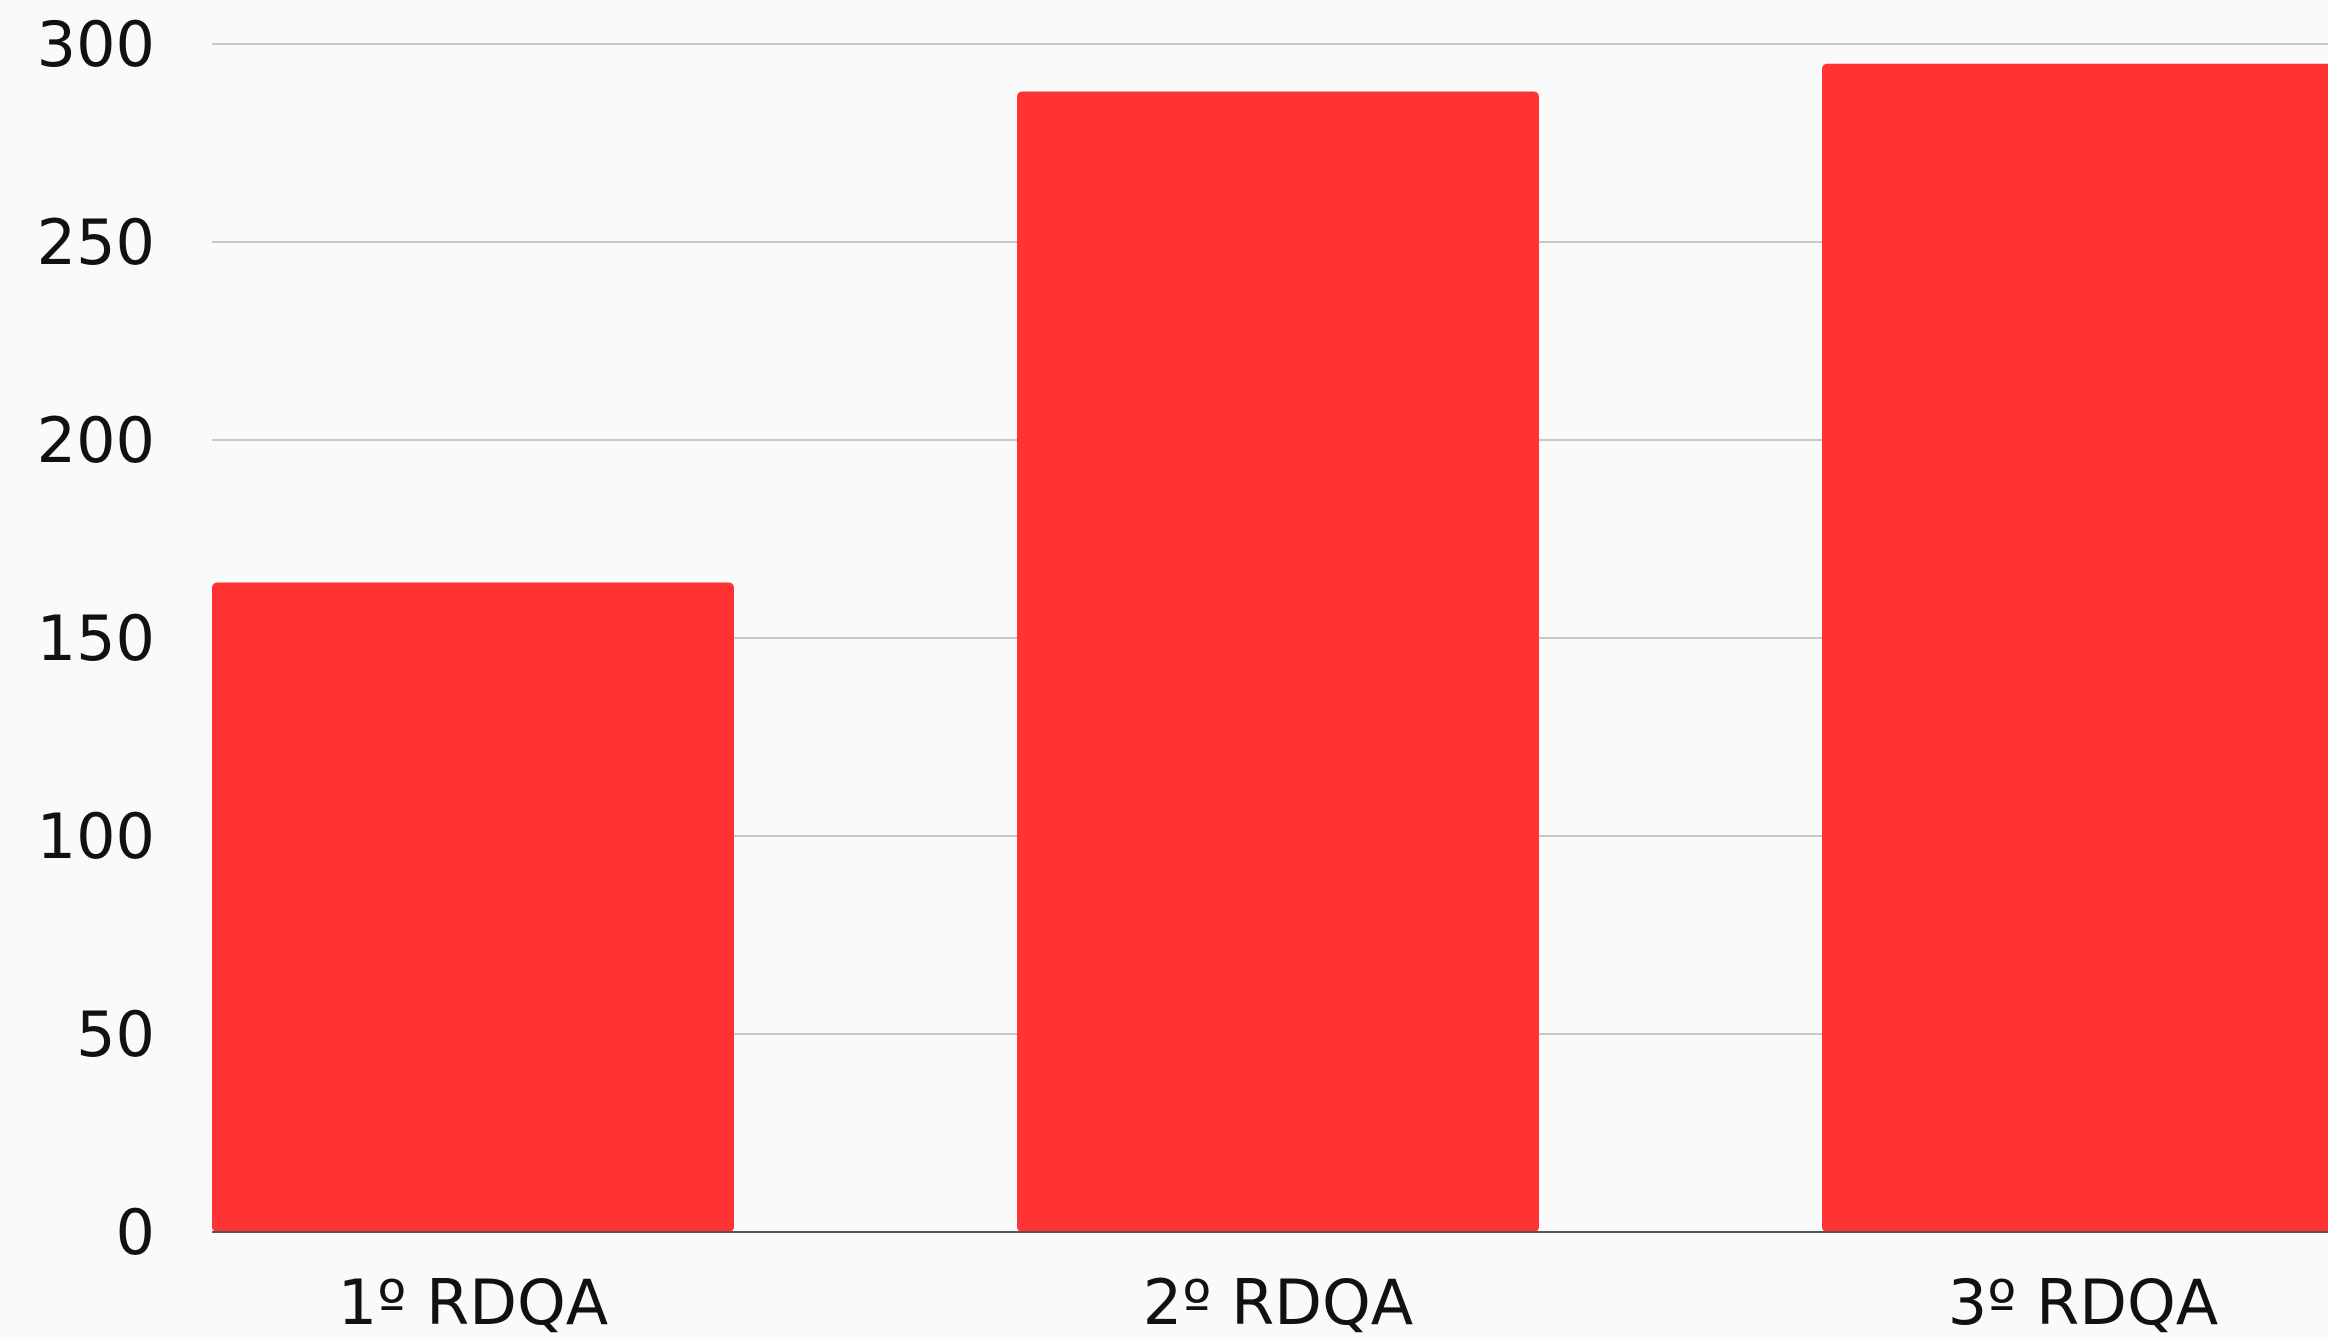 This screenshot has height=1339, width=2328. I want to click on x-tick-label: 1º RDQA, so click(473, 1300).